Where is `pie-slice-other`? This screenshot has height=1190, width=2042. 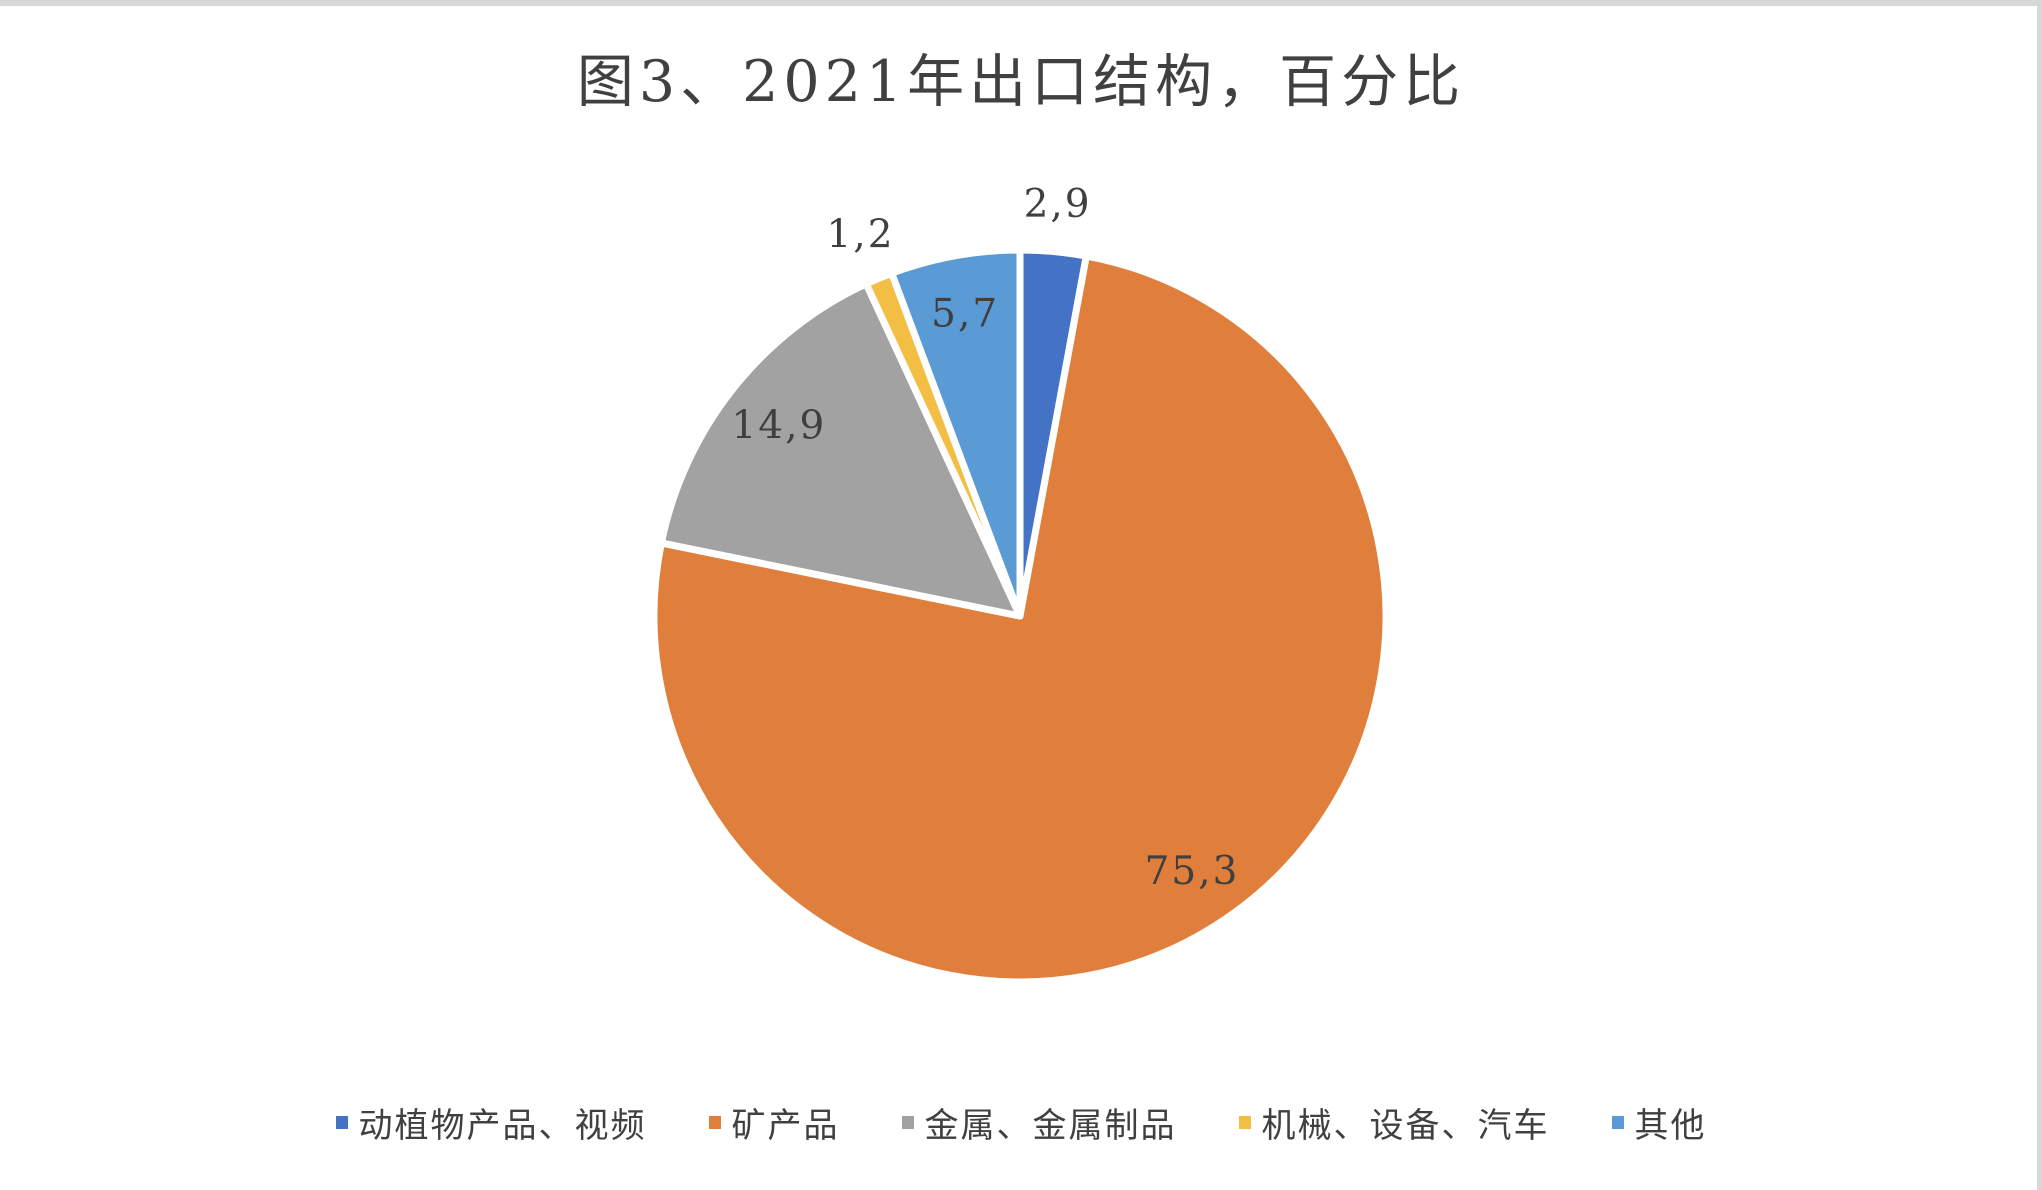 pie-slice-other is located at coordinates (956, 433).